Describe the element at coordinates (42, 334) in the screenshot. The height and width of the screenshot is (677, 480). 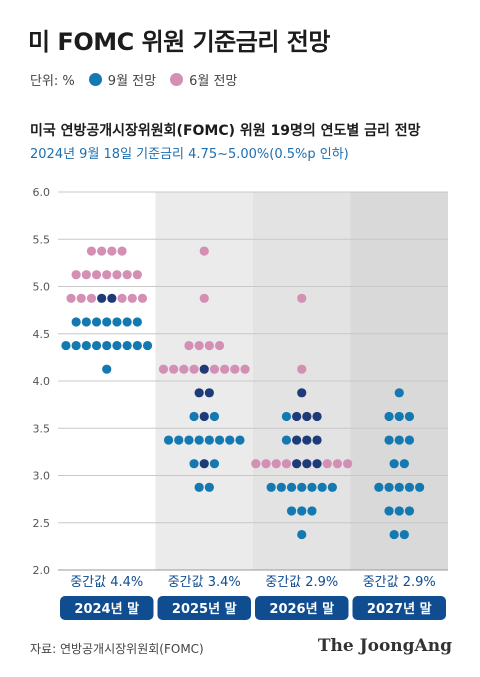
I see `y-tick-label: 4.5` at that location.